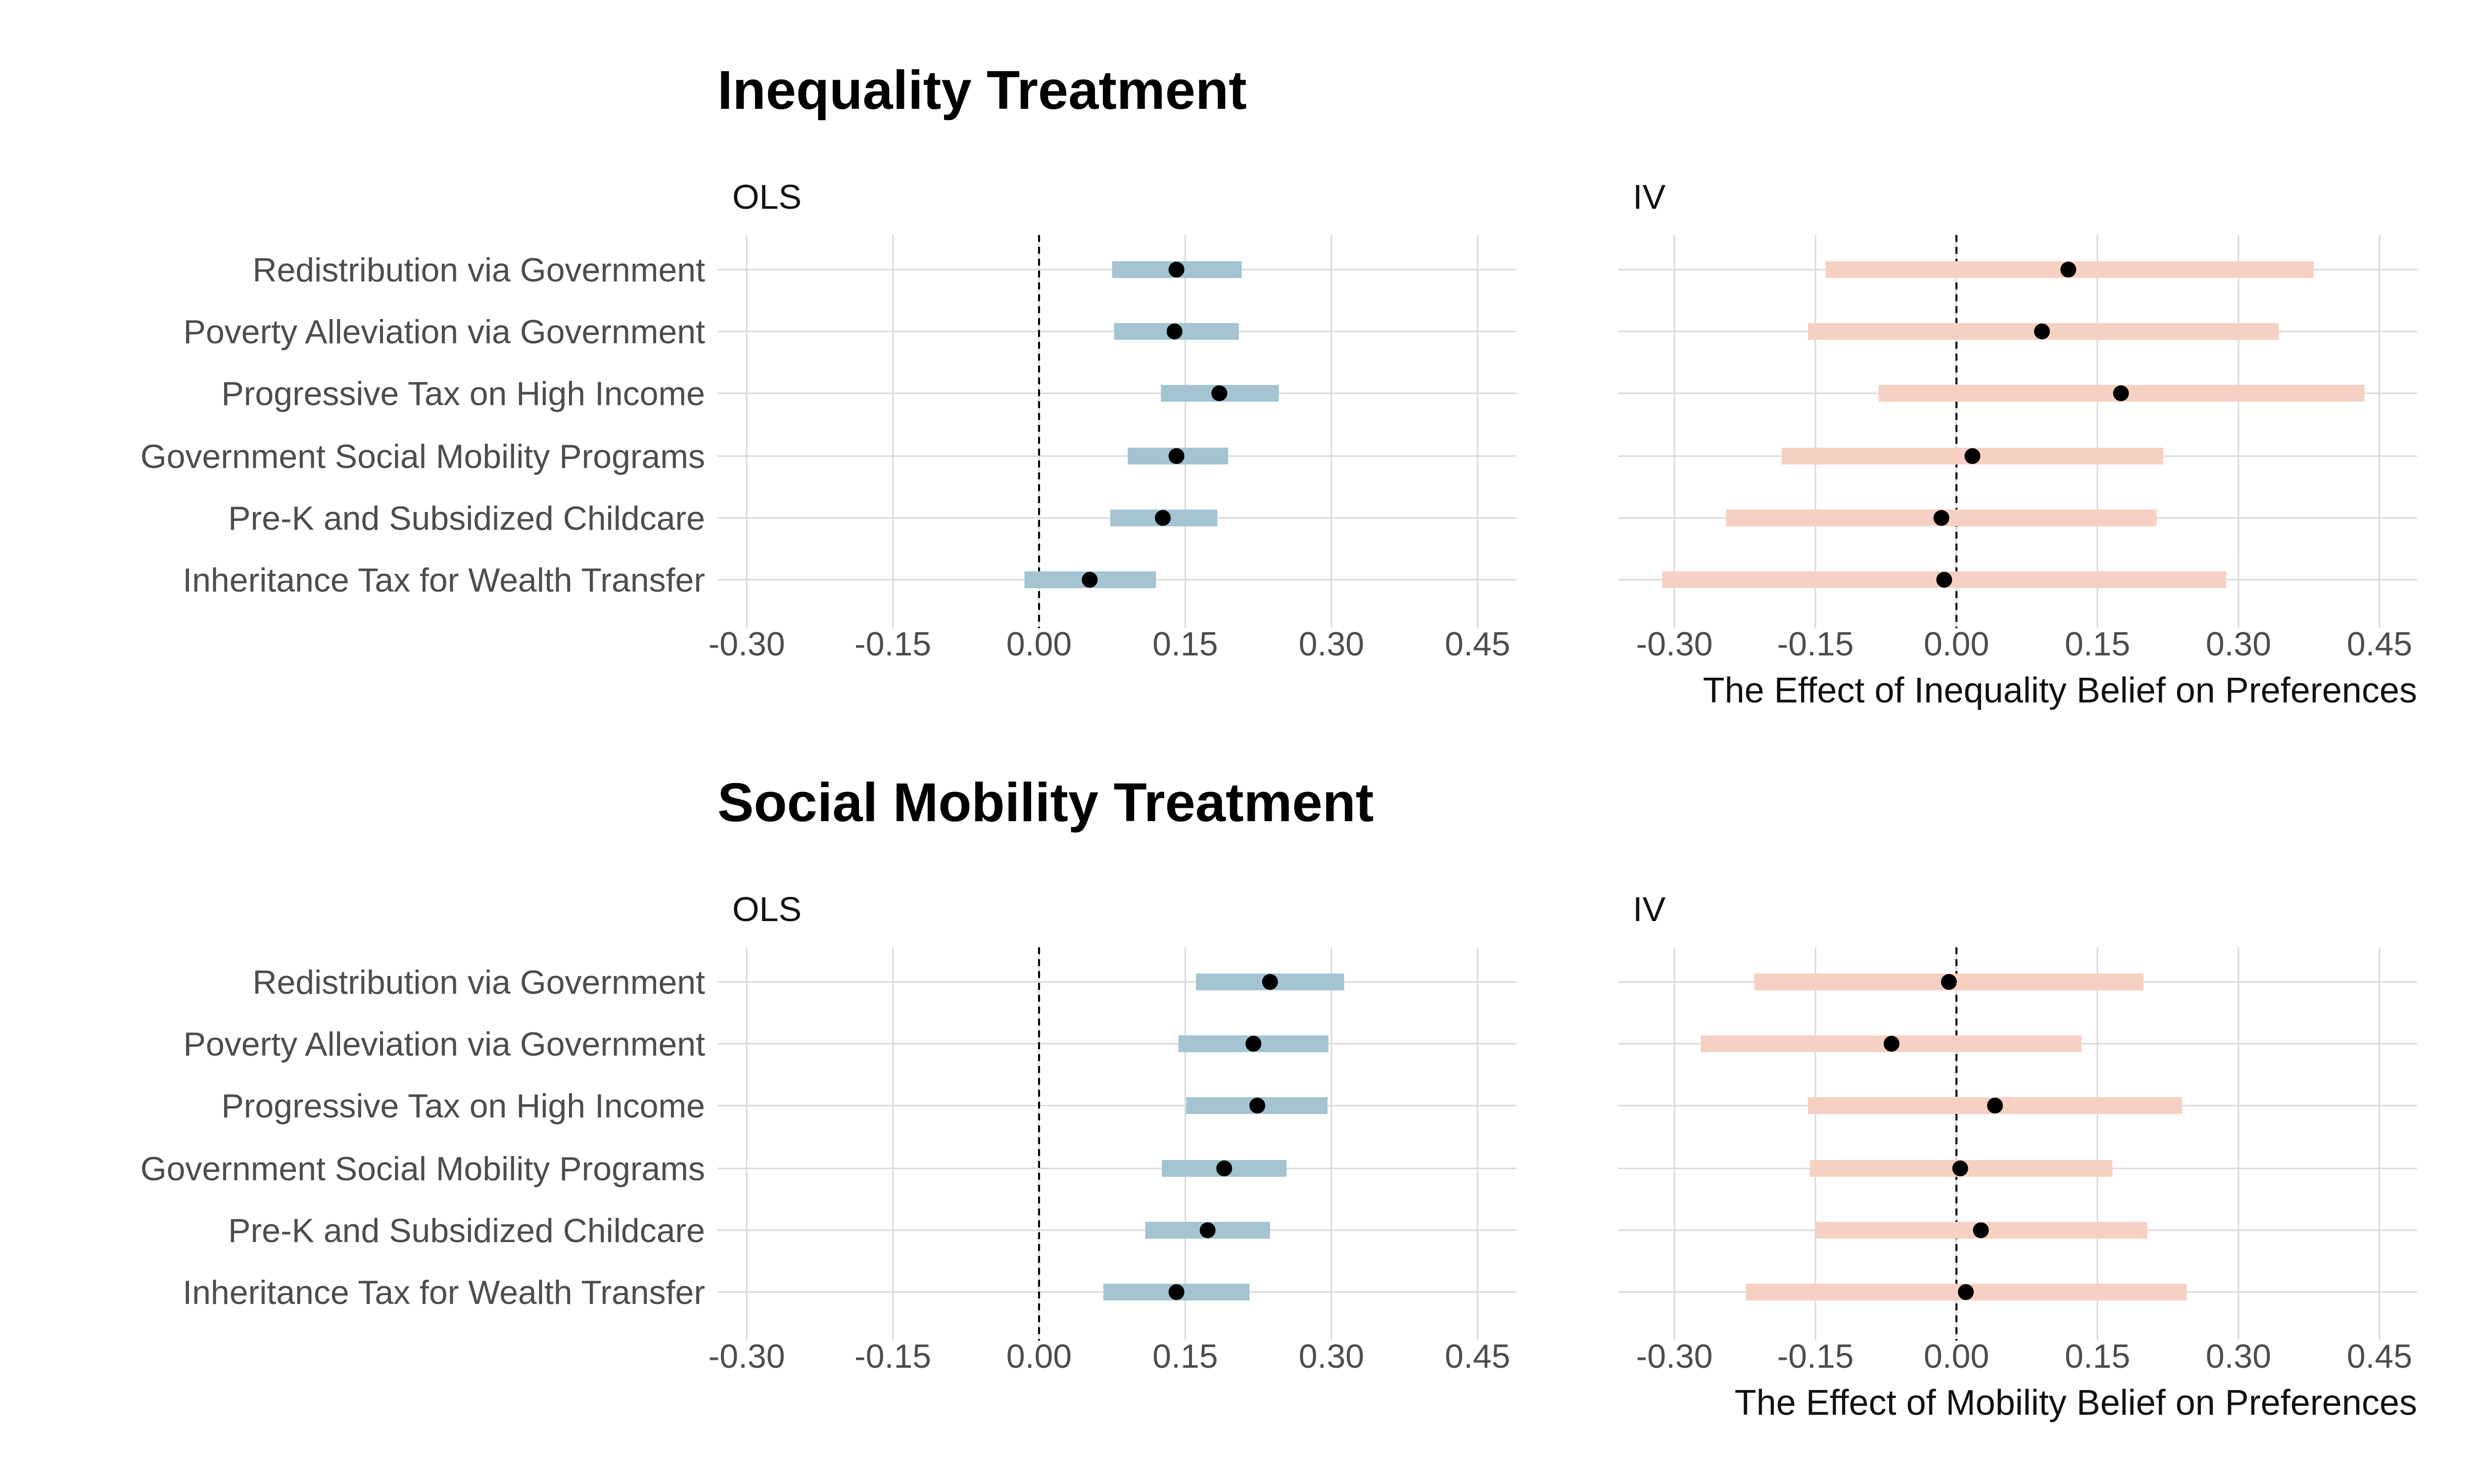 The image size is (2474, 1484). What do you see at coordinates (1046, 802) in the screenshot?
I see `section-title-mobility: Social Mobility Treatment` at bounding box center [1046, 802].